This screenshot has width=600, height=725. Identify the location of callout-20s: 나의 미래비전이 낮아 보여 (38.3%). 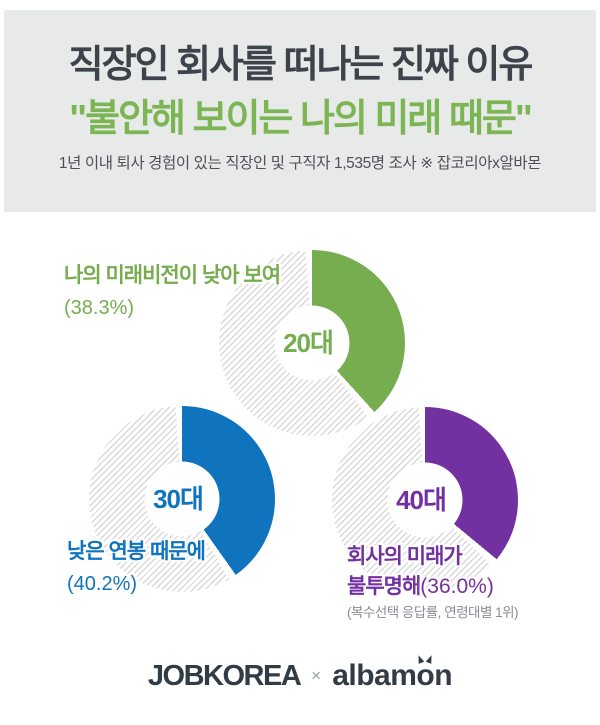
(172, 292).